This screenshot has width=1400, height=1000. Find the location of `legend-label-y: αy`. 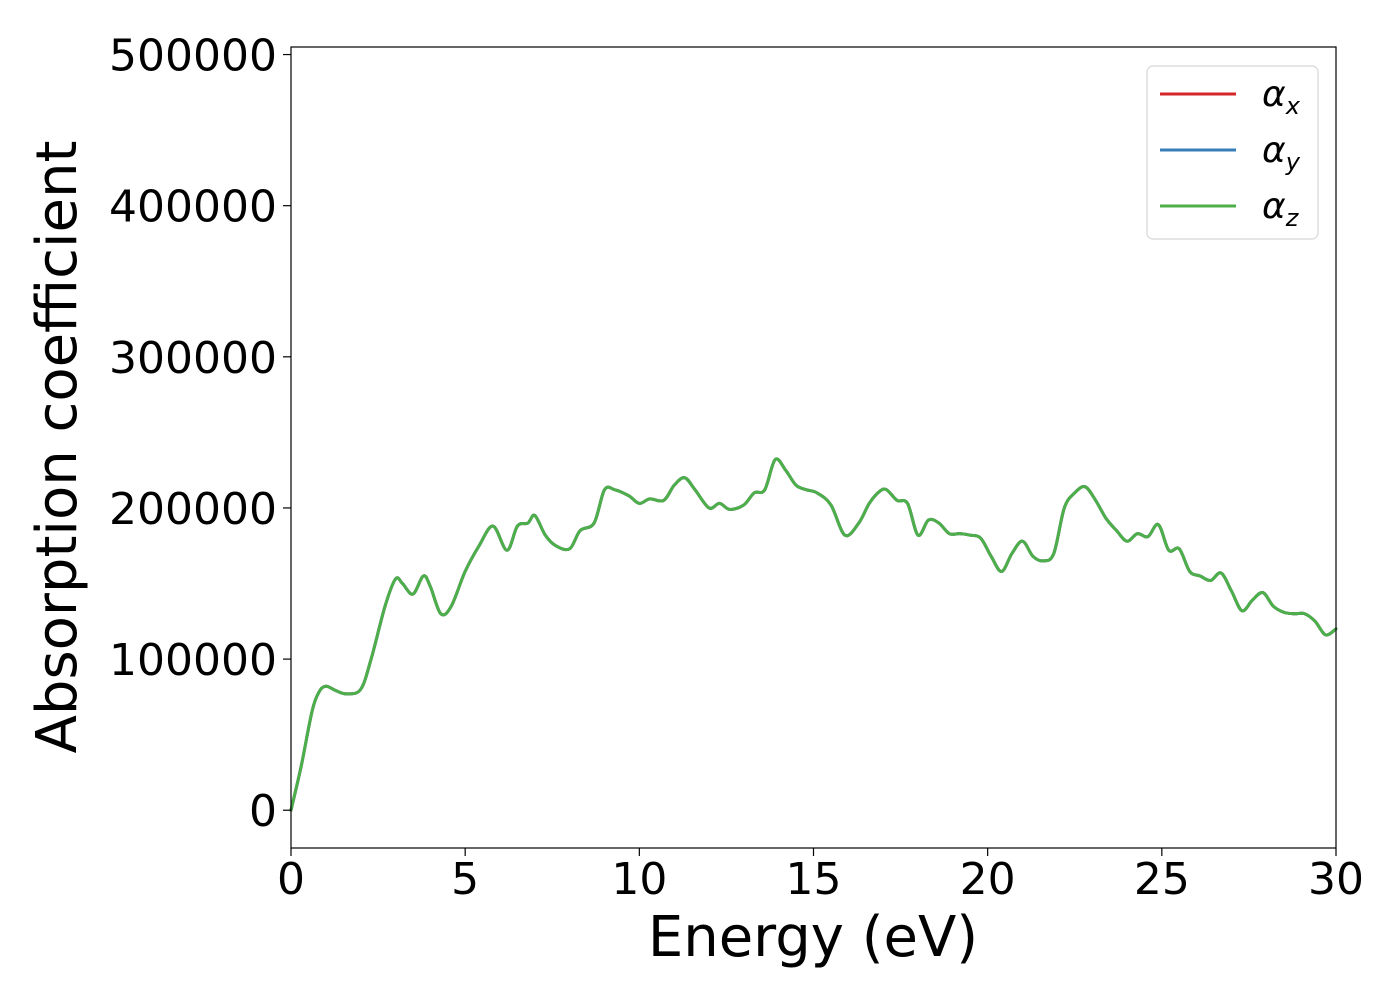

legend-label-y: αy is located at coordinates (1281, 153).